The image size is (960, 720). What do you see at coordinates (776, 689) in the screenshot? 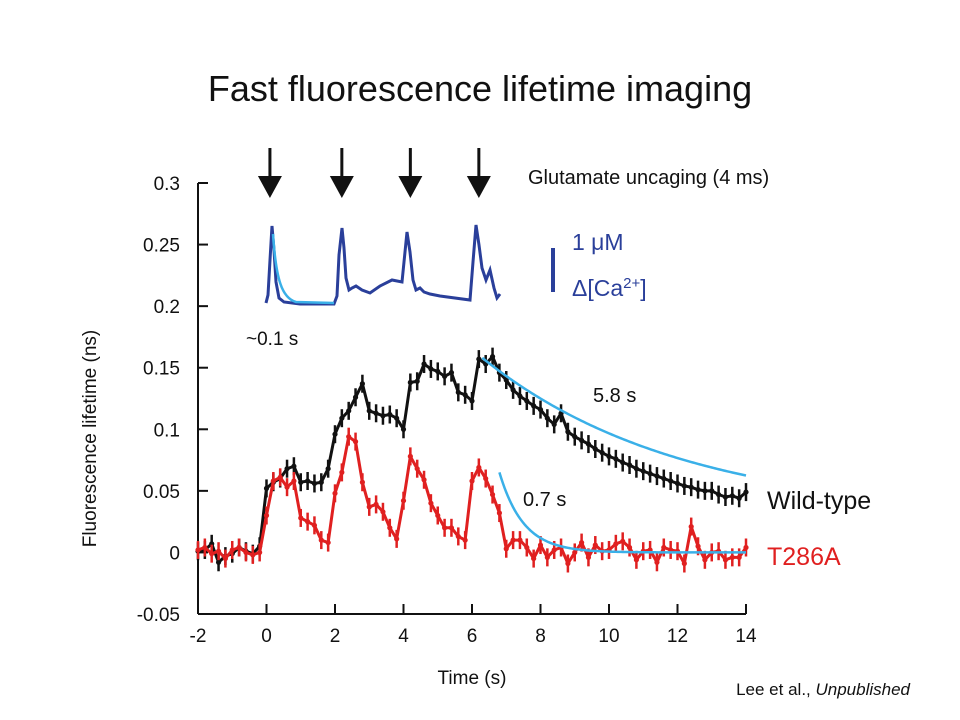
I see `credit-authors: Lee et al.,` at bounding box center [776, 689].